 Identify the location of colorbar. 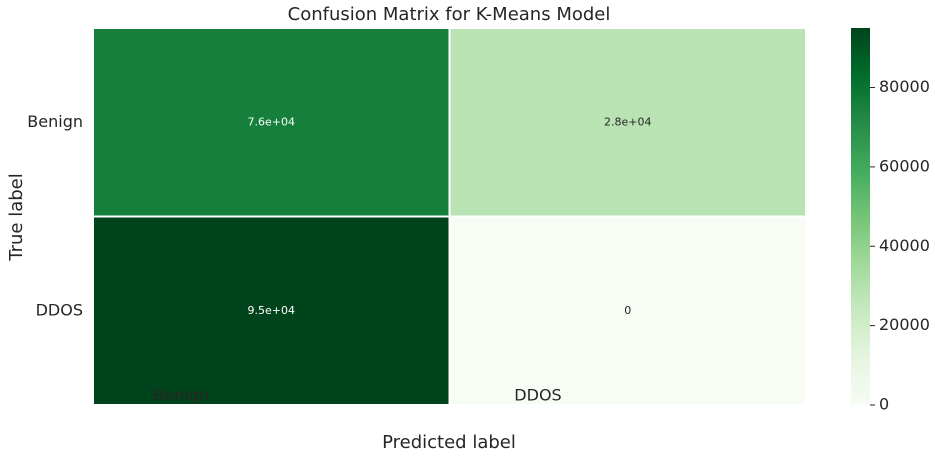
(860, 216).